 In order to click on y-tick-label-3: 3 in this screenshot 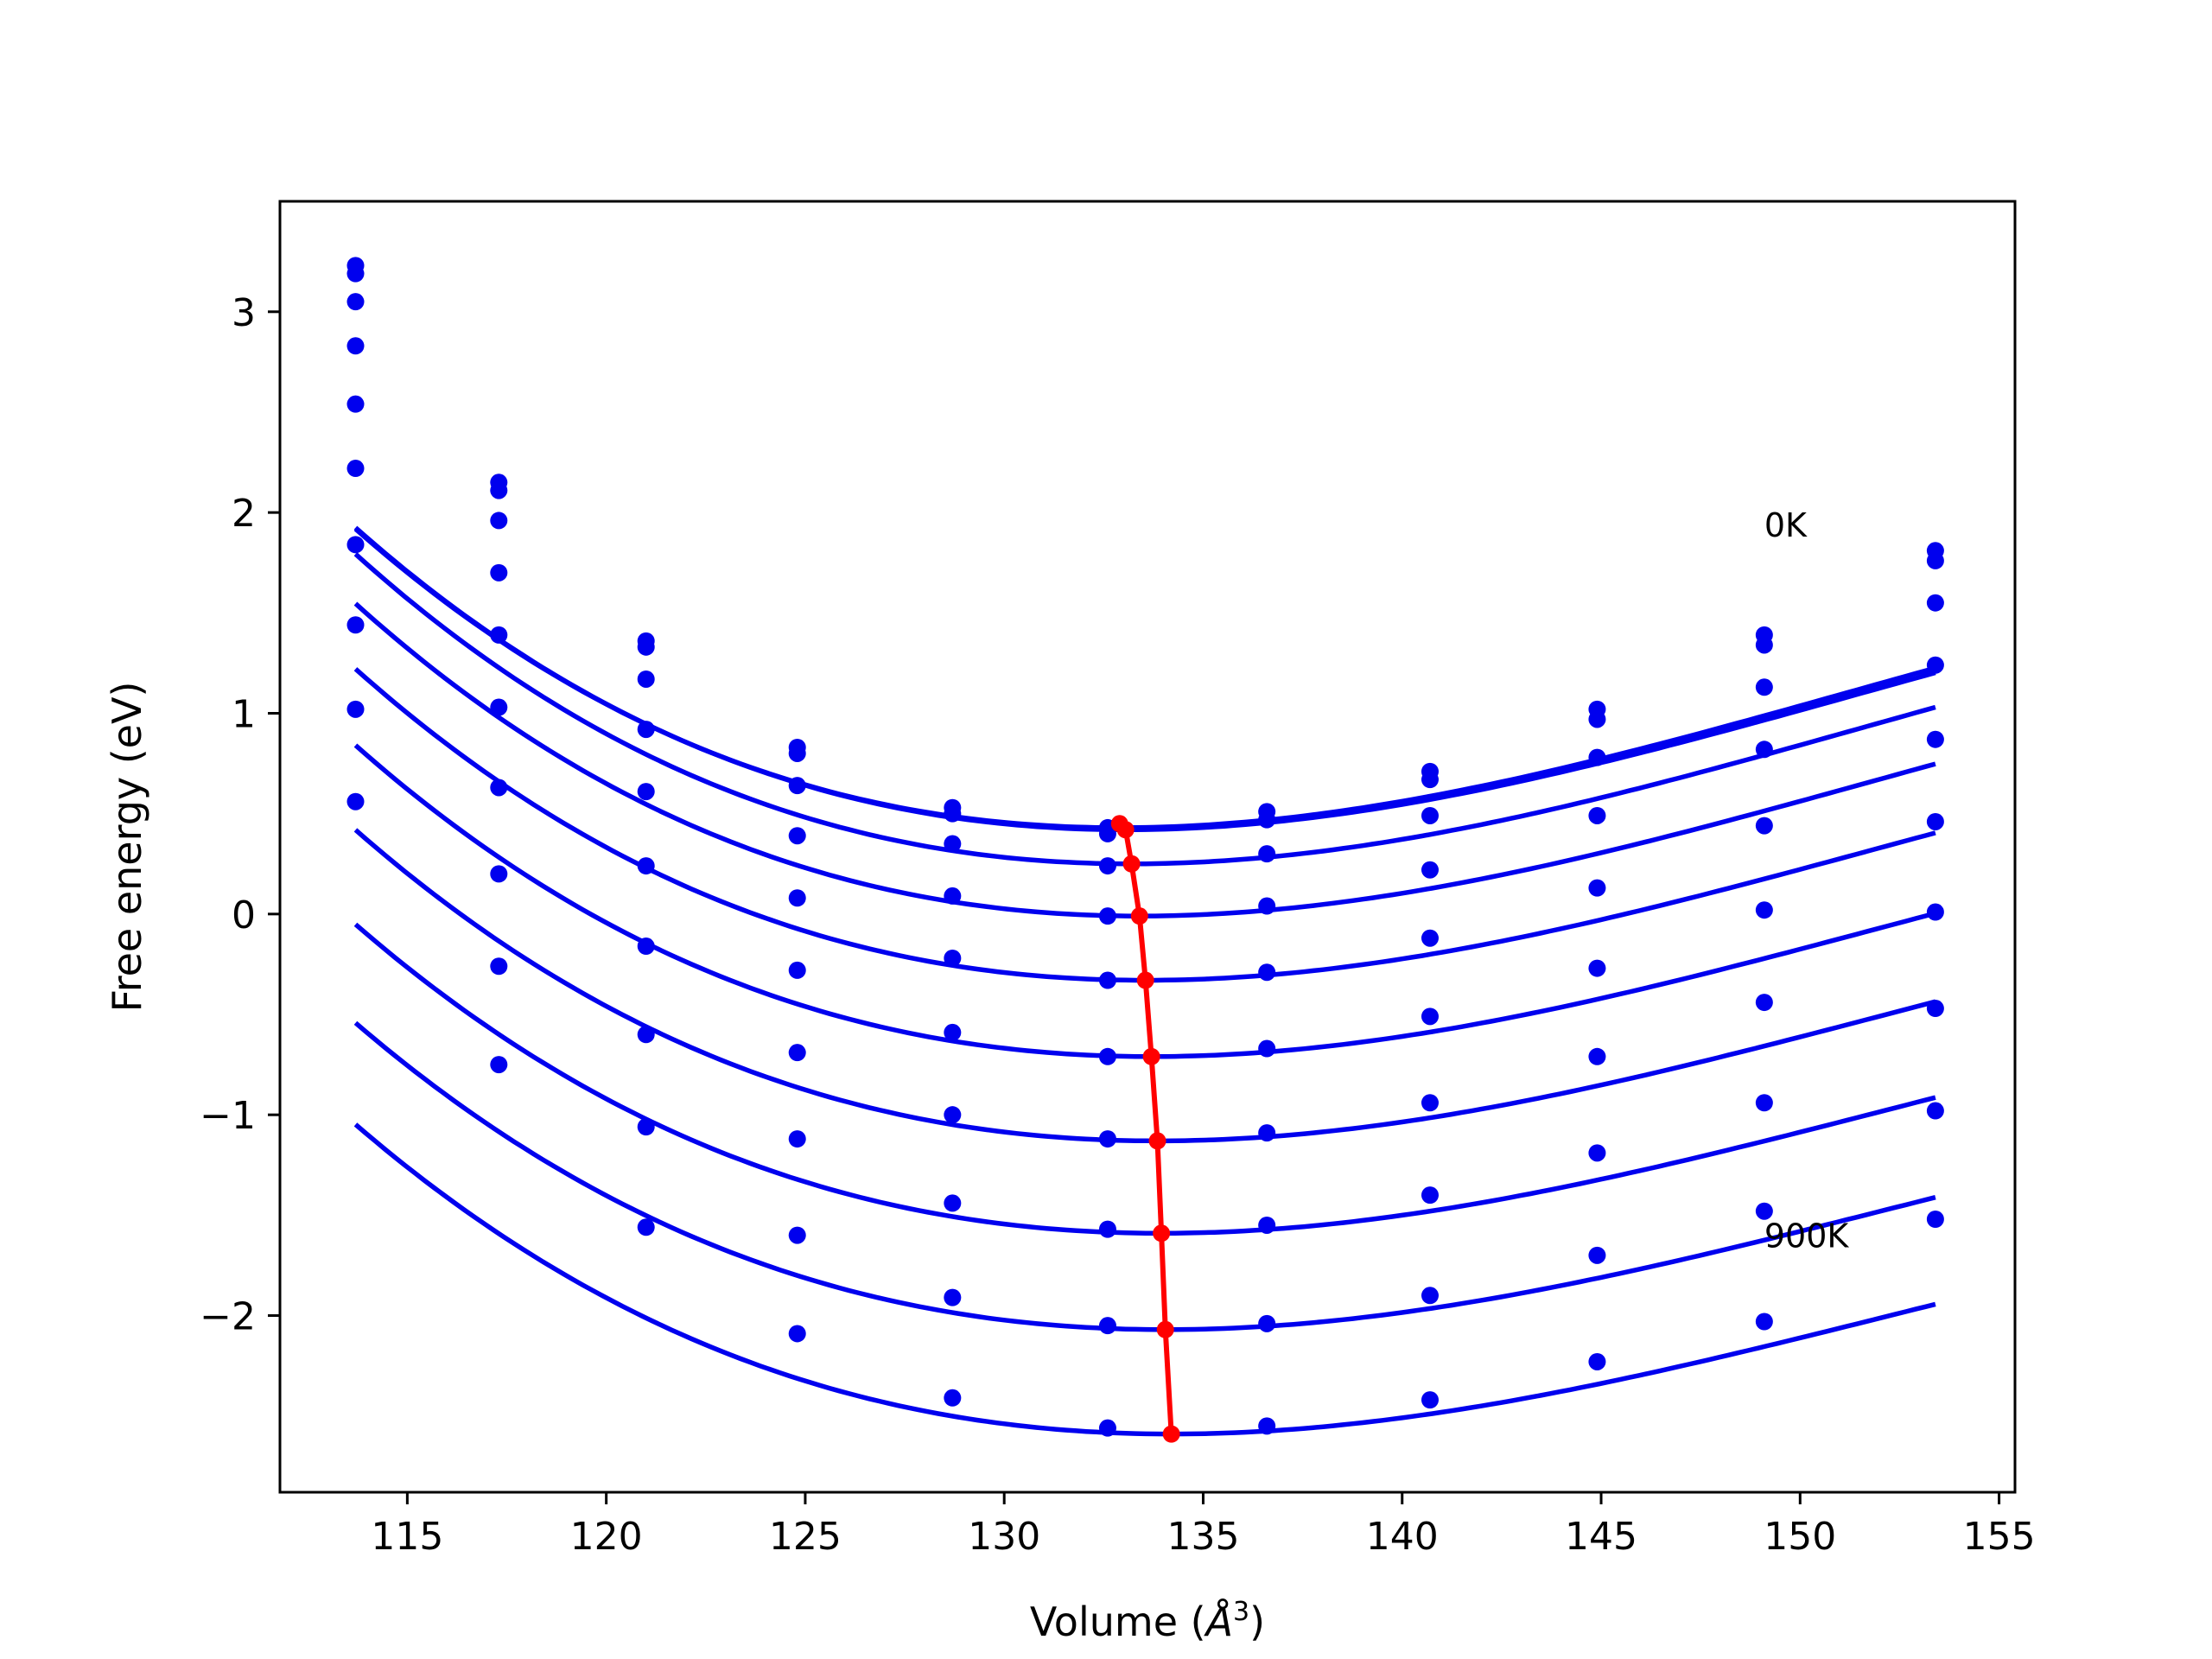, I will do `click(244, 313)`.